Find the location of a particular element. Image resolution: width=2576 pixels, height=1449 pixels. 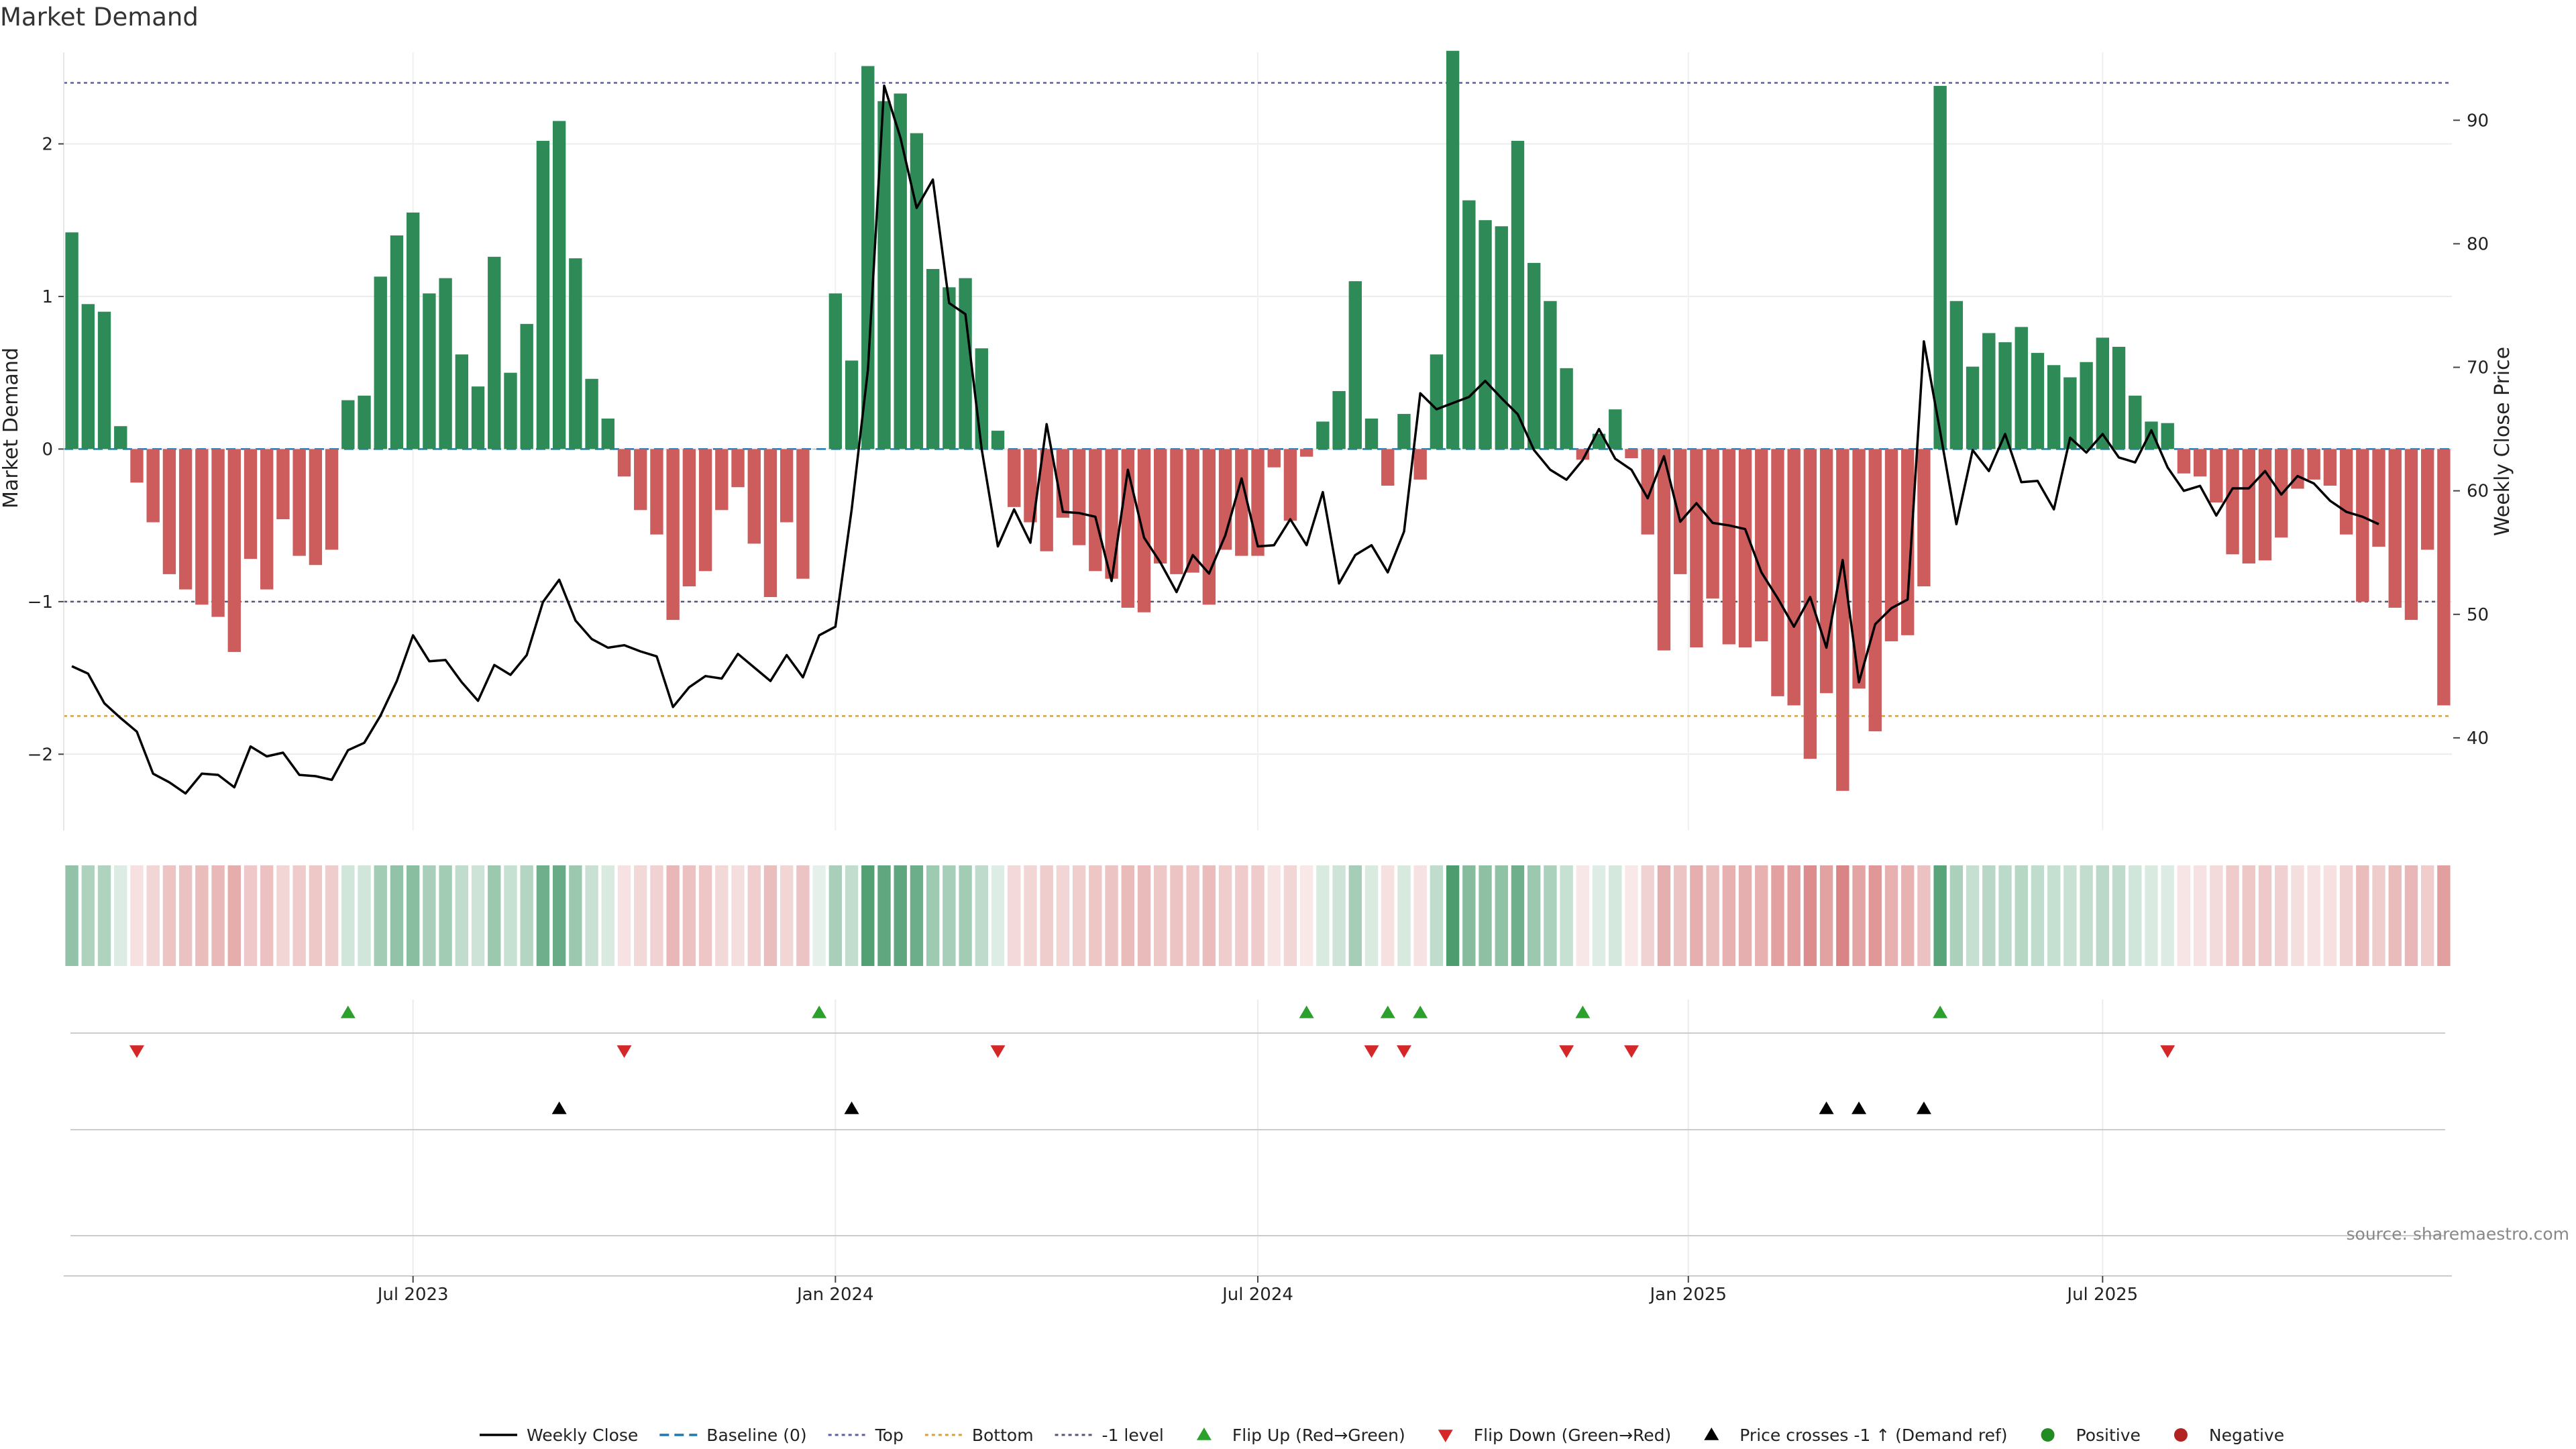

flip-down-marker is located at coordinates (2168, 1051).